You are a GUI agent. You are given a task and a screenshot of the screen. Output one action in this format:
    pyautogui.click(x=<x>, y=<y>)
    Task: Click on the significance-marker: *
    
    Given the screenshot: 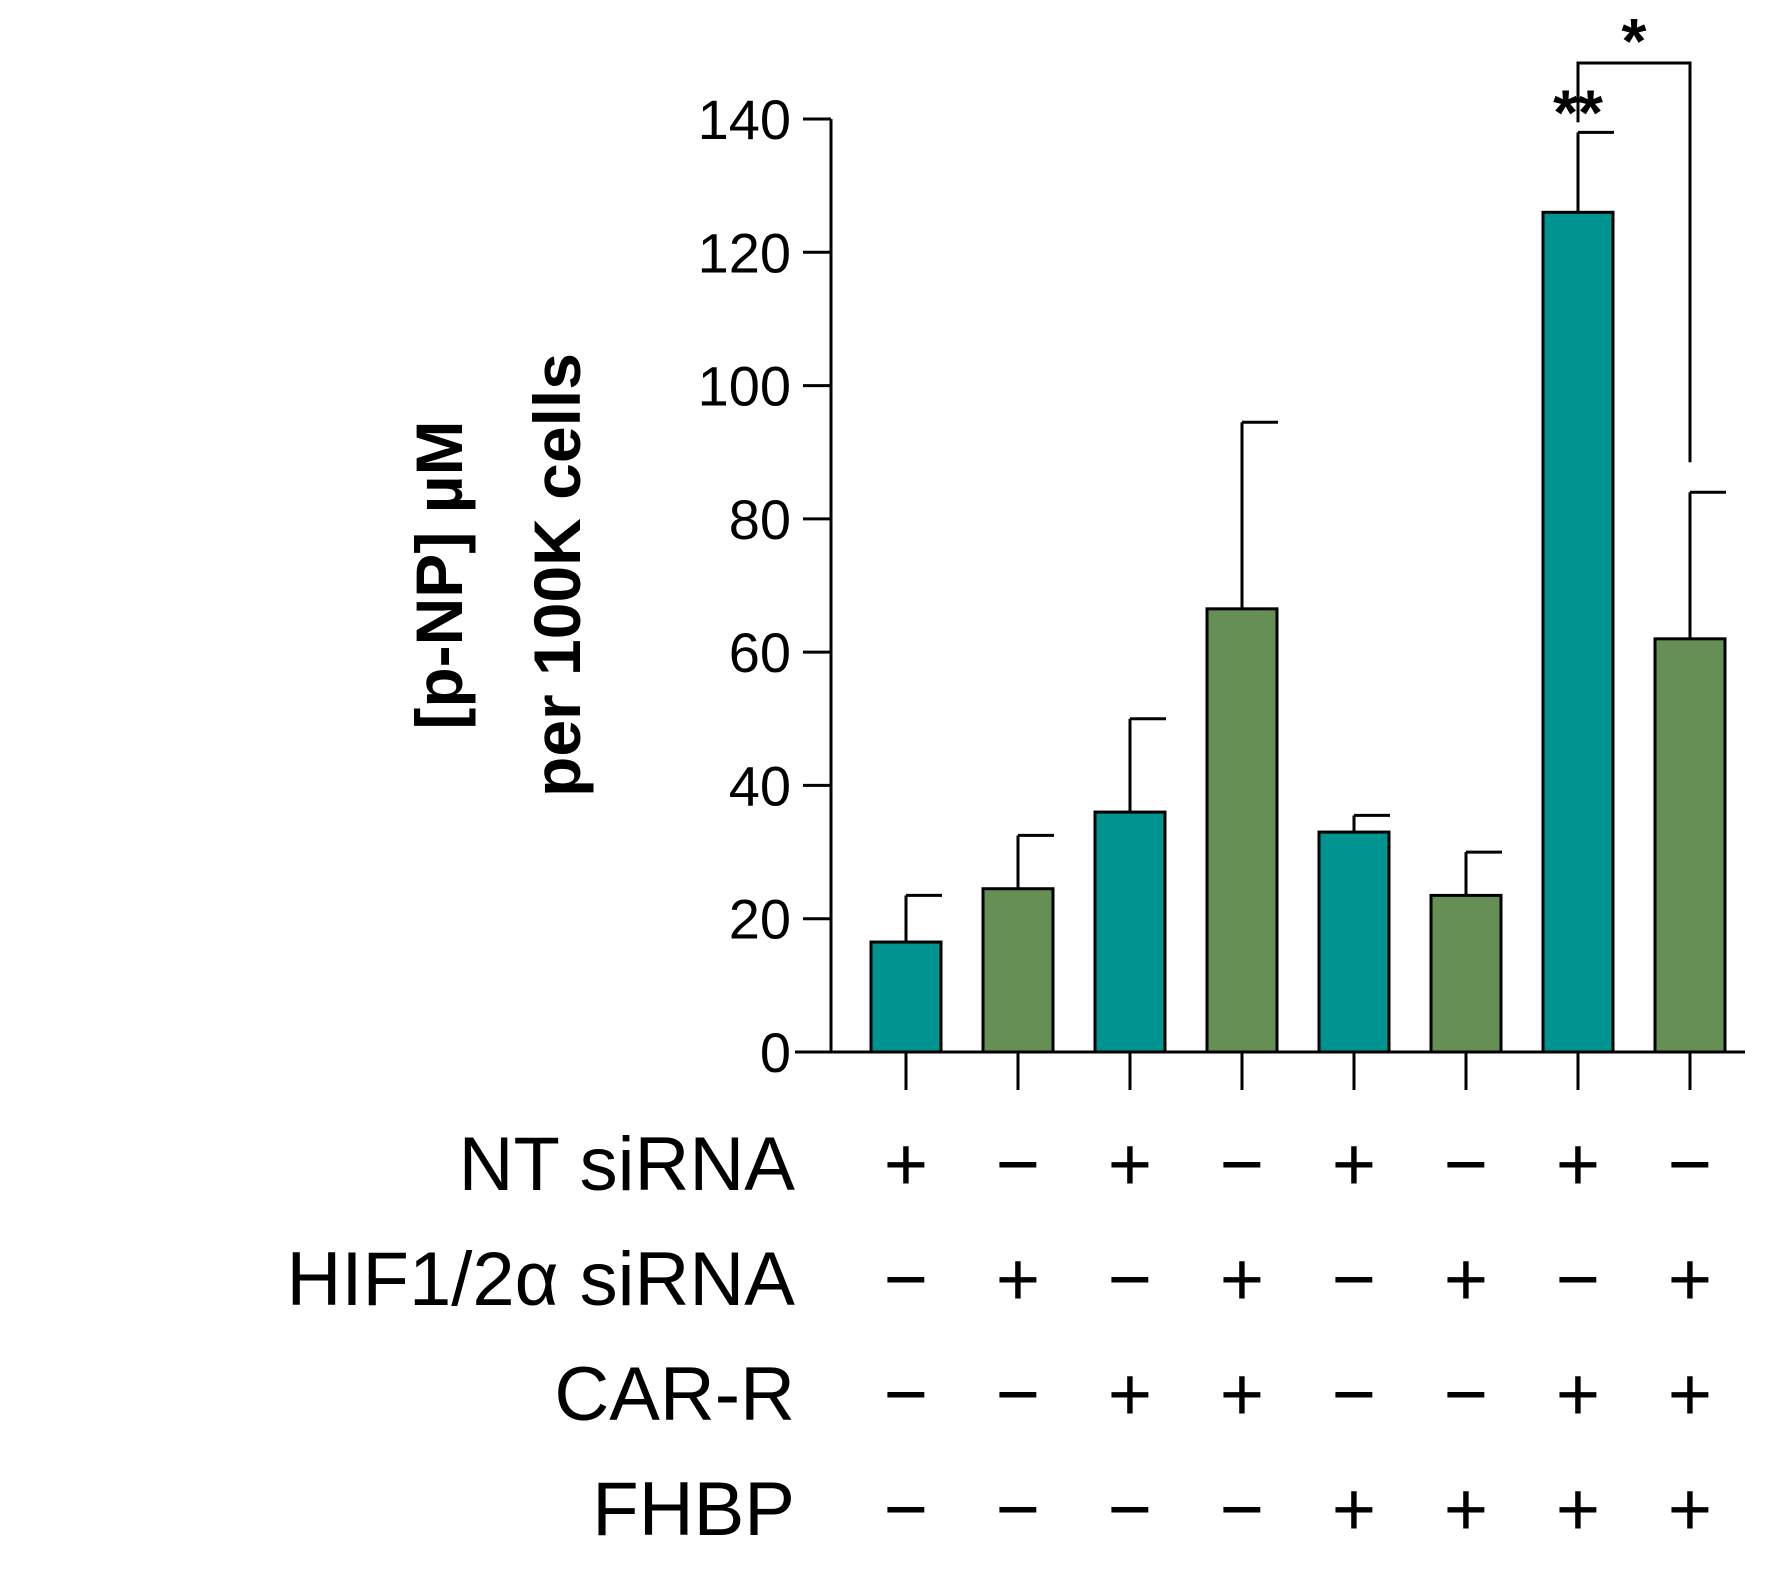 What is the action you would take?
    pyautogui.click(x=1634, y=41)
    